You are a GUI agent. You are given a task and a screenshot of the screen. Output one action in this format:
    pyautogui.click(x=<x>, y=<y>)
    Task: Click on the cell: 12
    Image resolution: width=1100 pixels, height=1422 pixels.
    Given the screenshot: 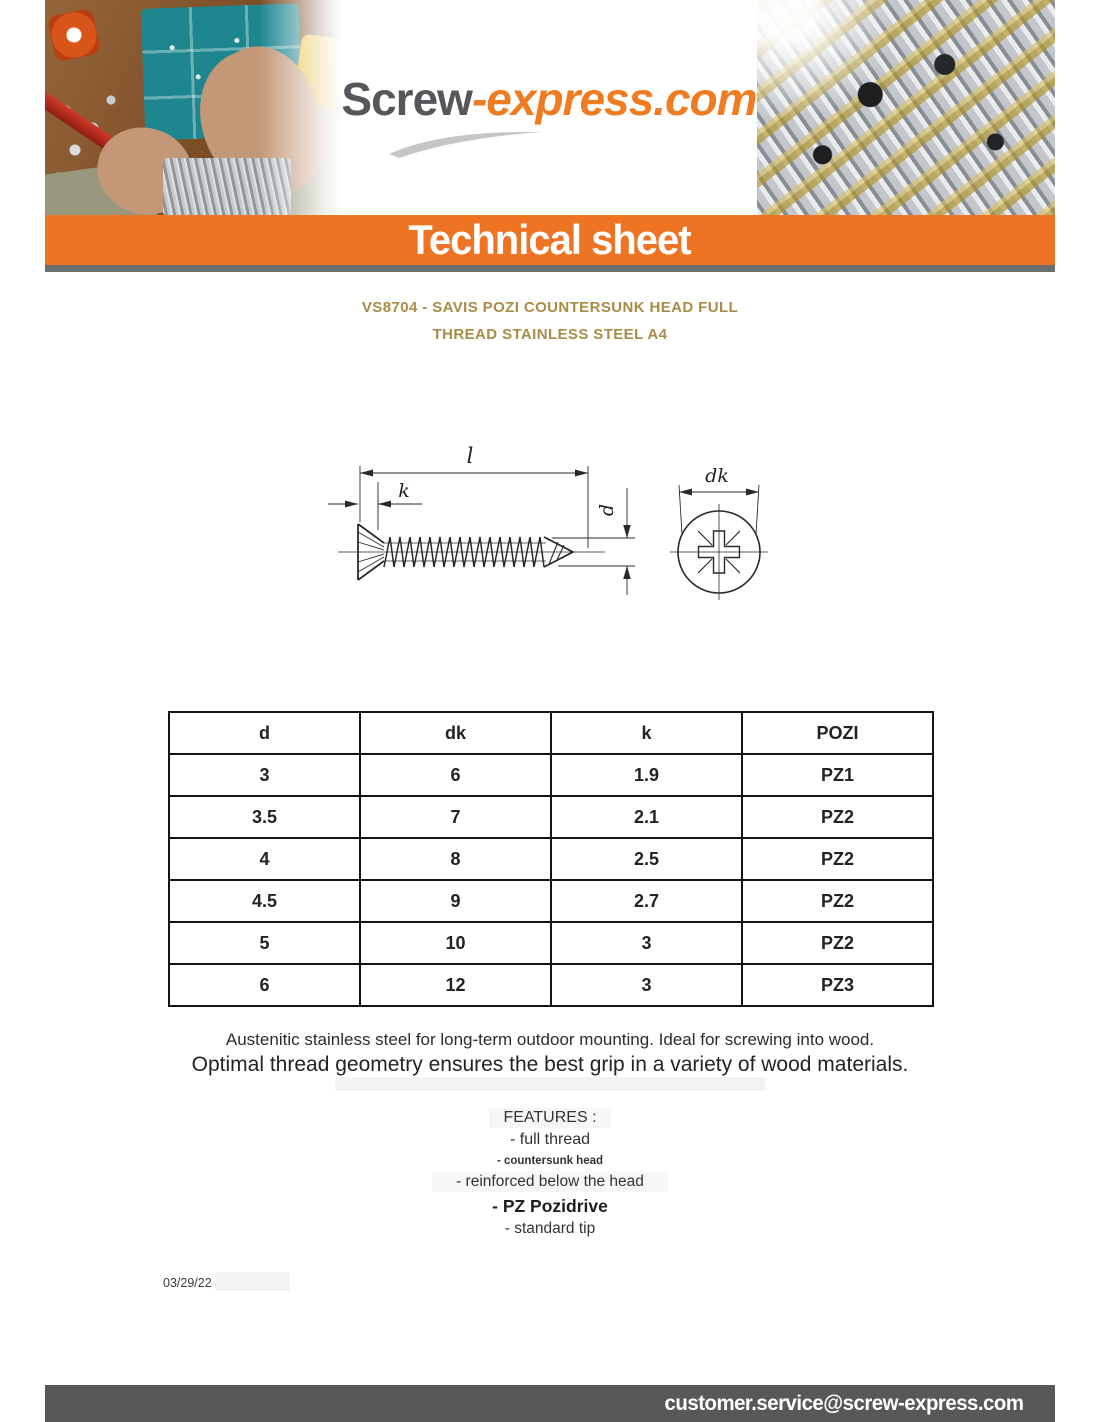 What is the action you would take?
    pyautogui.click(x=455, y=985)
    